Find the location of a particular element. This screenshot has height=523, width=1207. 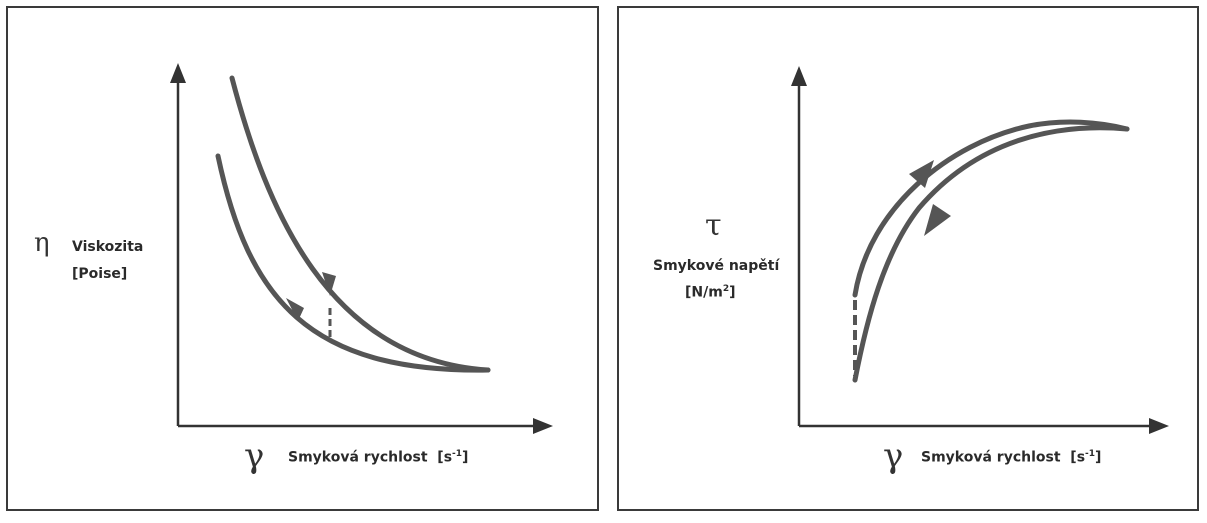

y-label-viscosity-unit: [Poise] is located at coordinates (100, 274).